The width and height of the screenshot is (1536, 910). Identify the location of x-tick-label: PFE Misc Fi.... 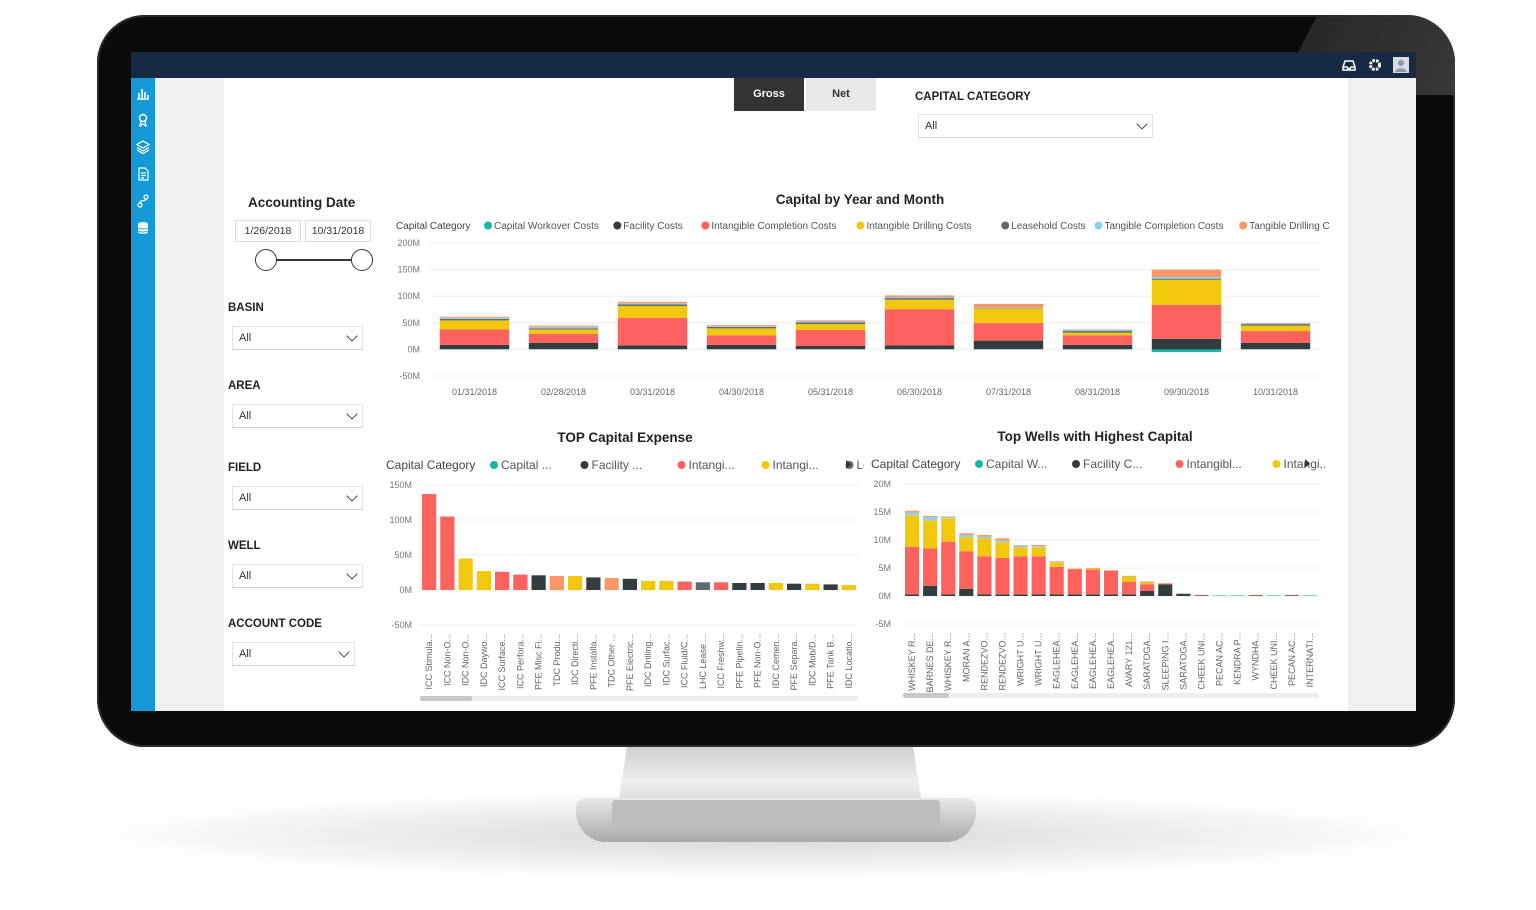
(539, 662).